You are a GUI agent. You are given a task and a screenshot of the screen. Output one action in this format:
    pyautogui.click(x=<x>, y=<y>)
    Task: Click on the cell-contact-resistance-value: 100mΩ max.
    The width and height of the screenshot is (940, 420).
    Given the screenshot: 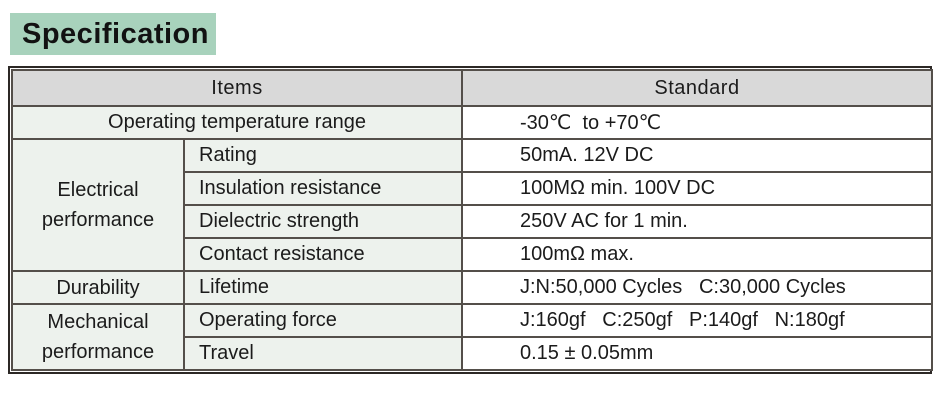 What is the action you would take?
    pyautogui.click(x=697, y=254)
    